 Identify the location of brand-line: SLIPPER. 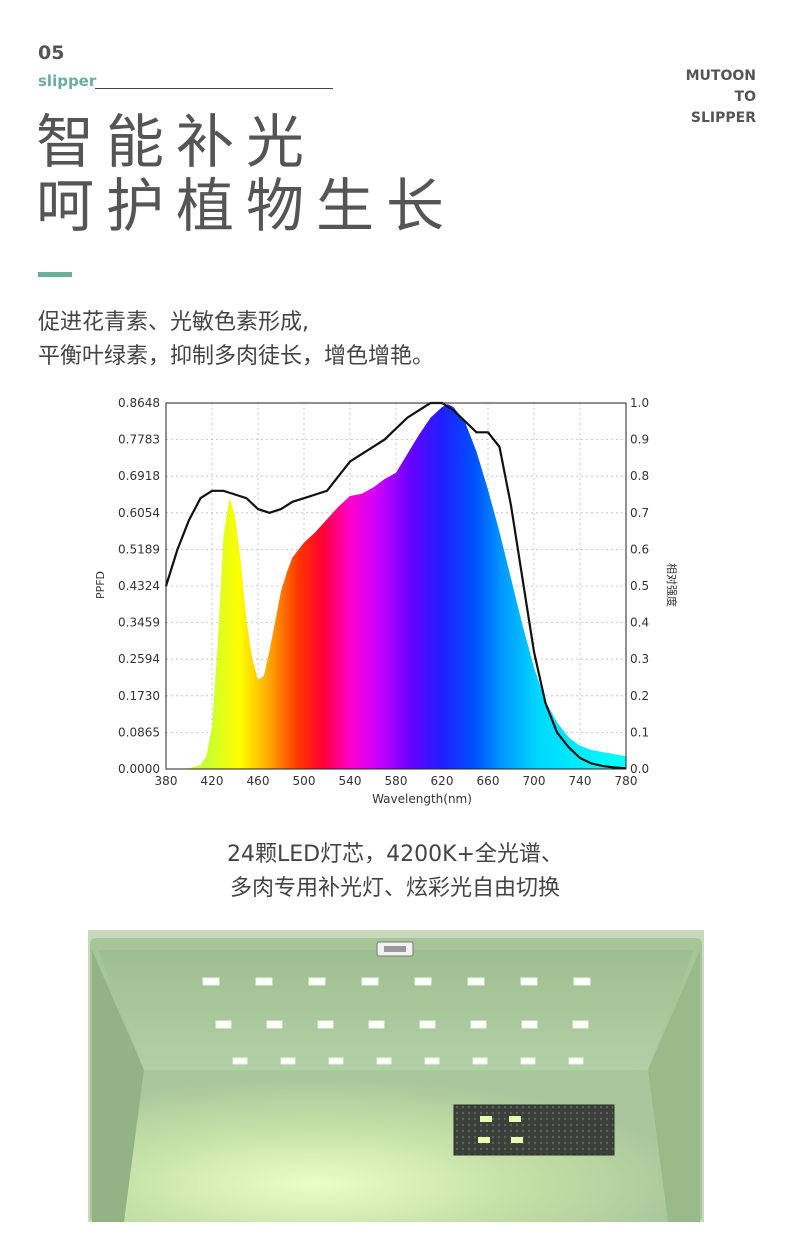
(723, 118).